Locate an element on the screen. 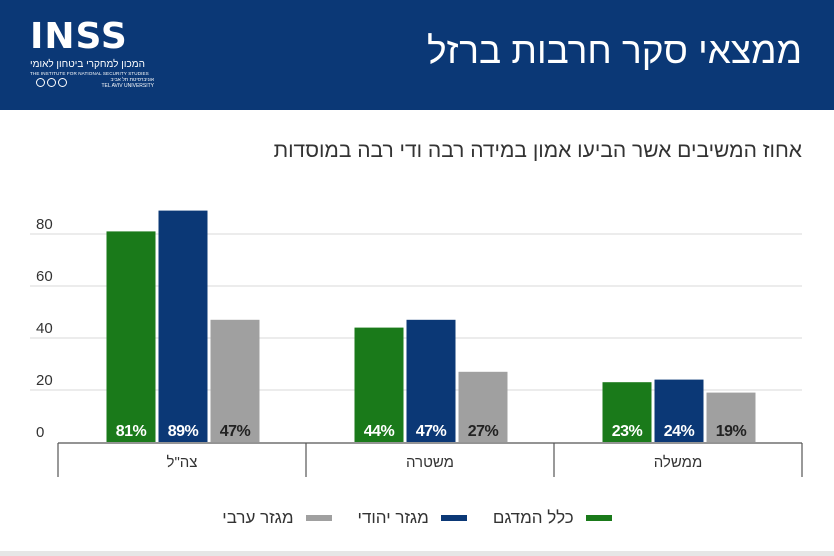 The height and width of the screenshot is (556, 834). legend-item: מגזר יהודי is located at coordinates (412, 518).